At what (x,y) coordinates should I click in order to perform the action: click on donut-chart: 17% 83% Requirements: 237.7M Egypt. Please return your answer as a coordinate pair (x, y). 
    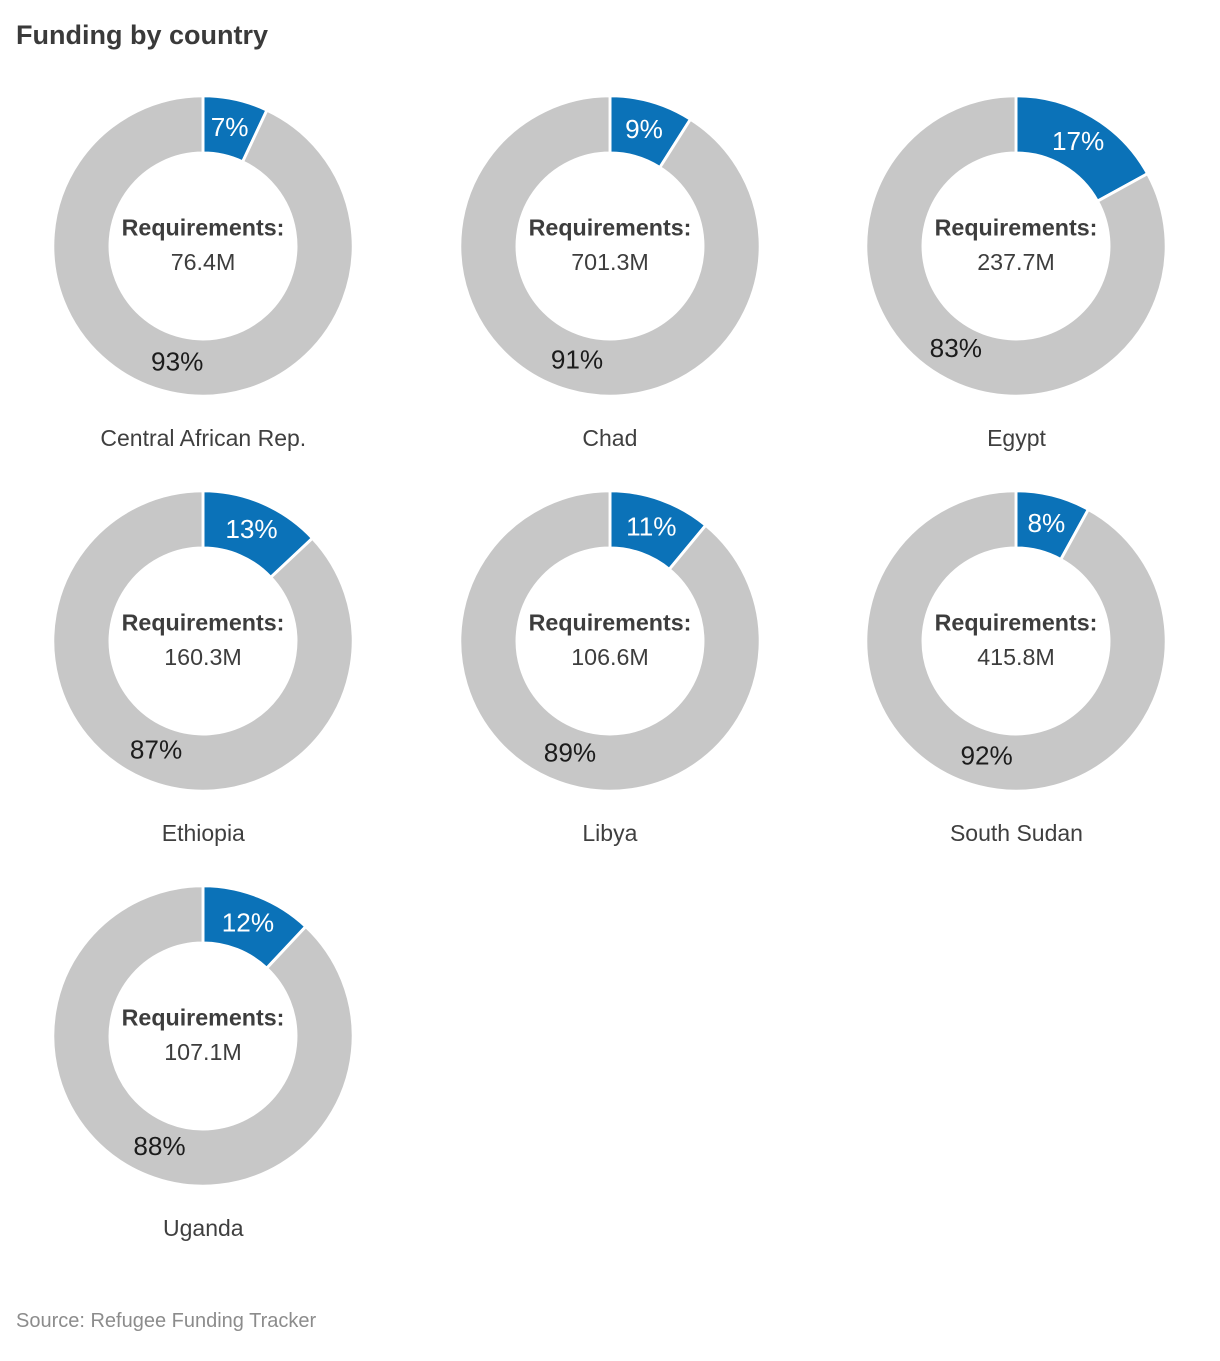
    Looking at the image, I should click on (1016, 288).